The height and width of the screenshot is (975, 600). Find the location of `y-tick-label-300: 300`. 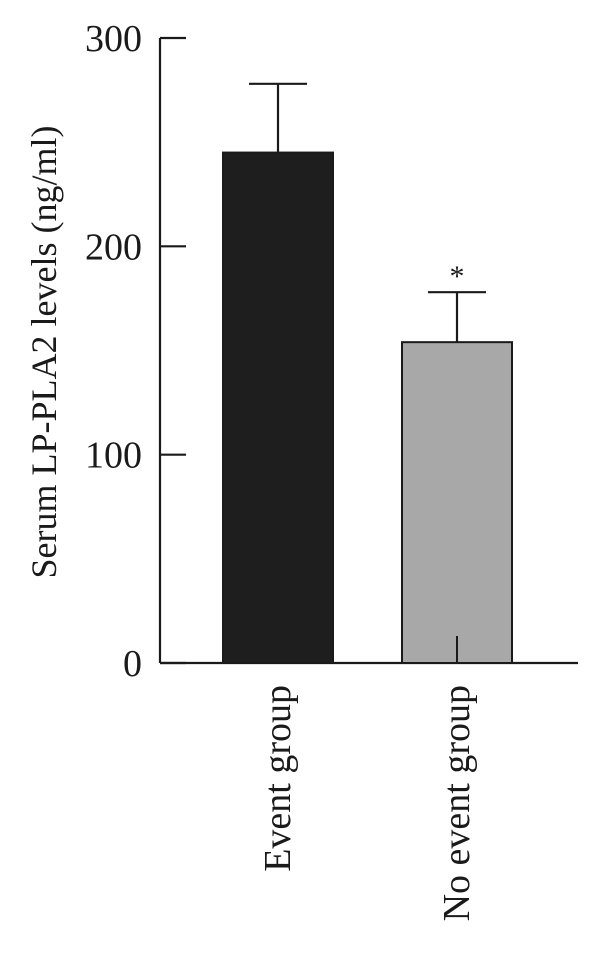

y-tick-label-300: 300 is located at coordinates (113, 39).